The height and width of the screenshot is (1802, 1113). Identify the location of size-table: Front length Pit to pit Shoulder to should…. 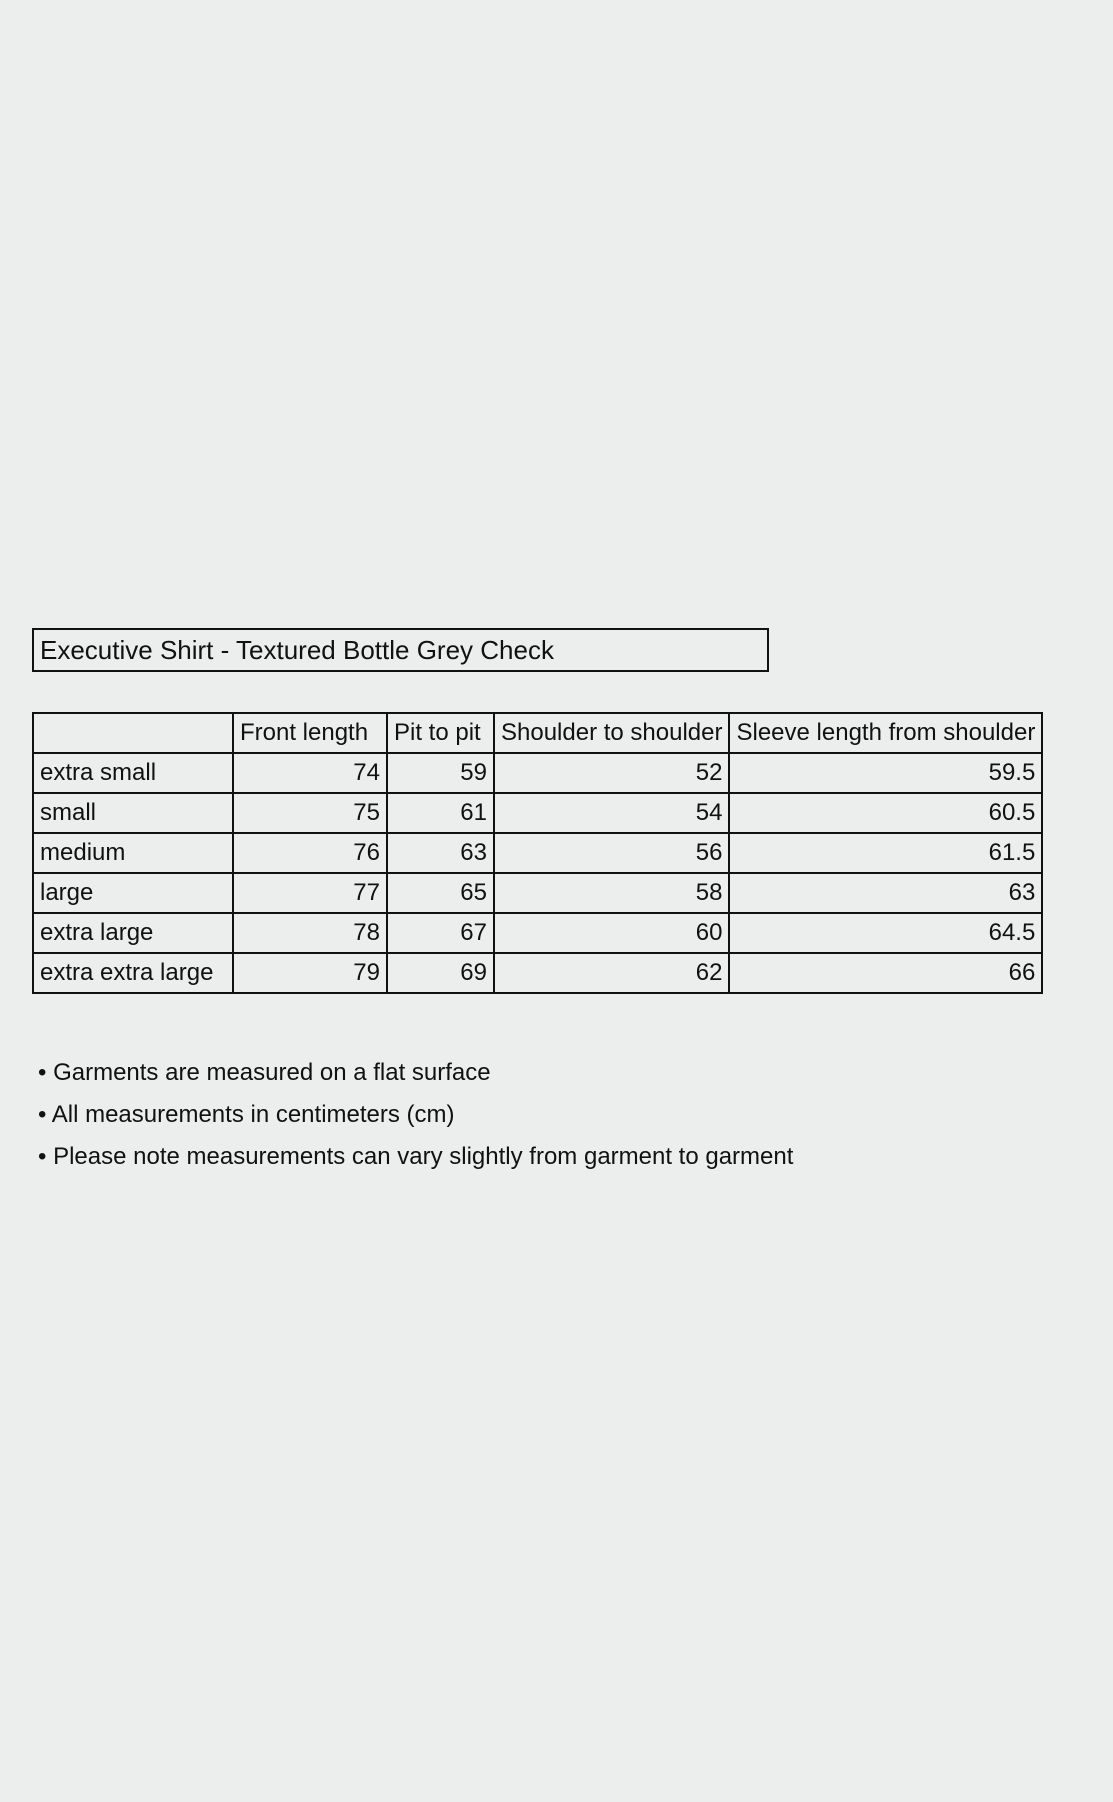
(538, 853).